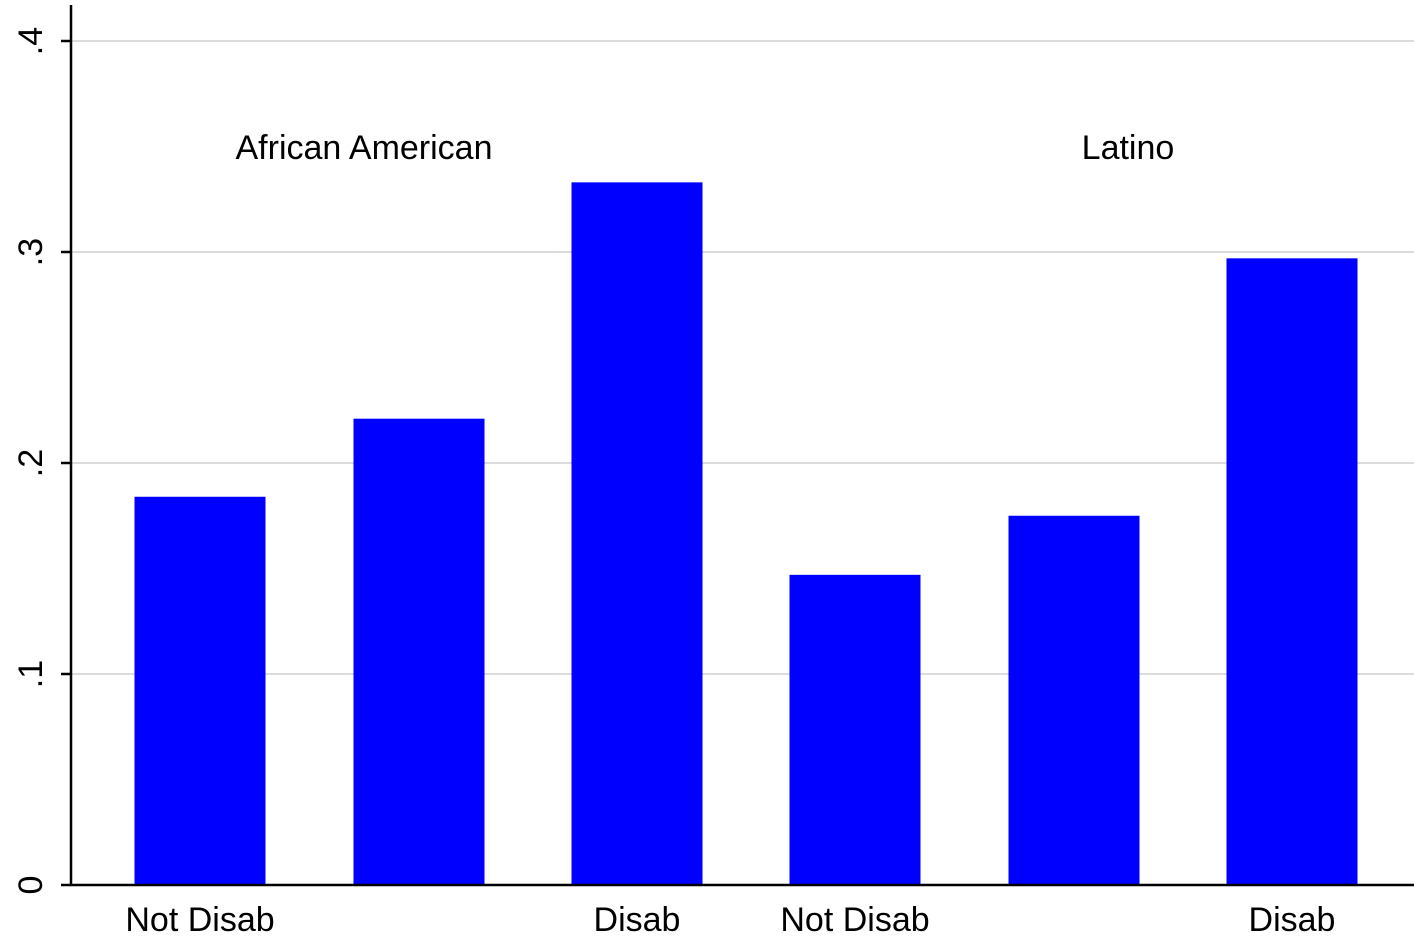 This screenshot has height=941, width=1414. What do you see at coordinates (31, 885) in the screenshot?
I see `y-tick-label: 0` at bounding box center [31, 885].